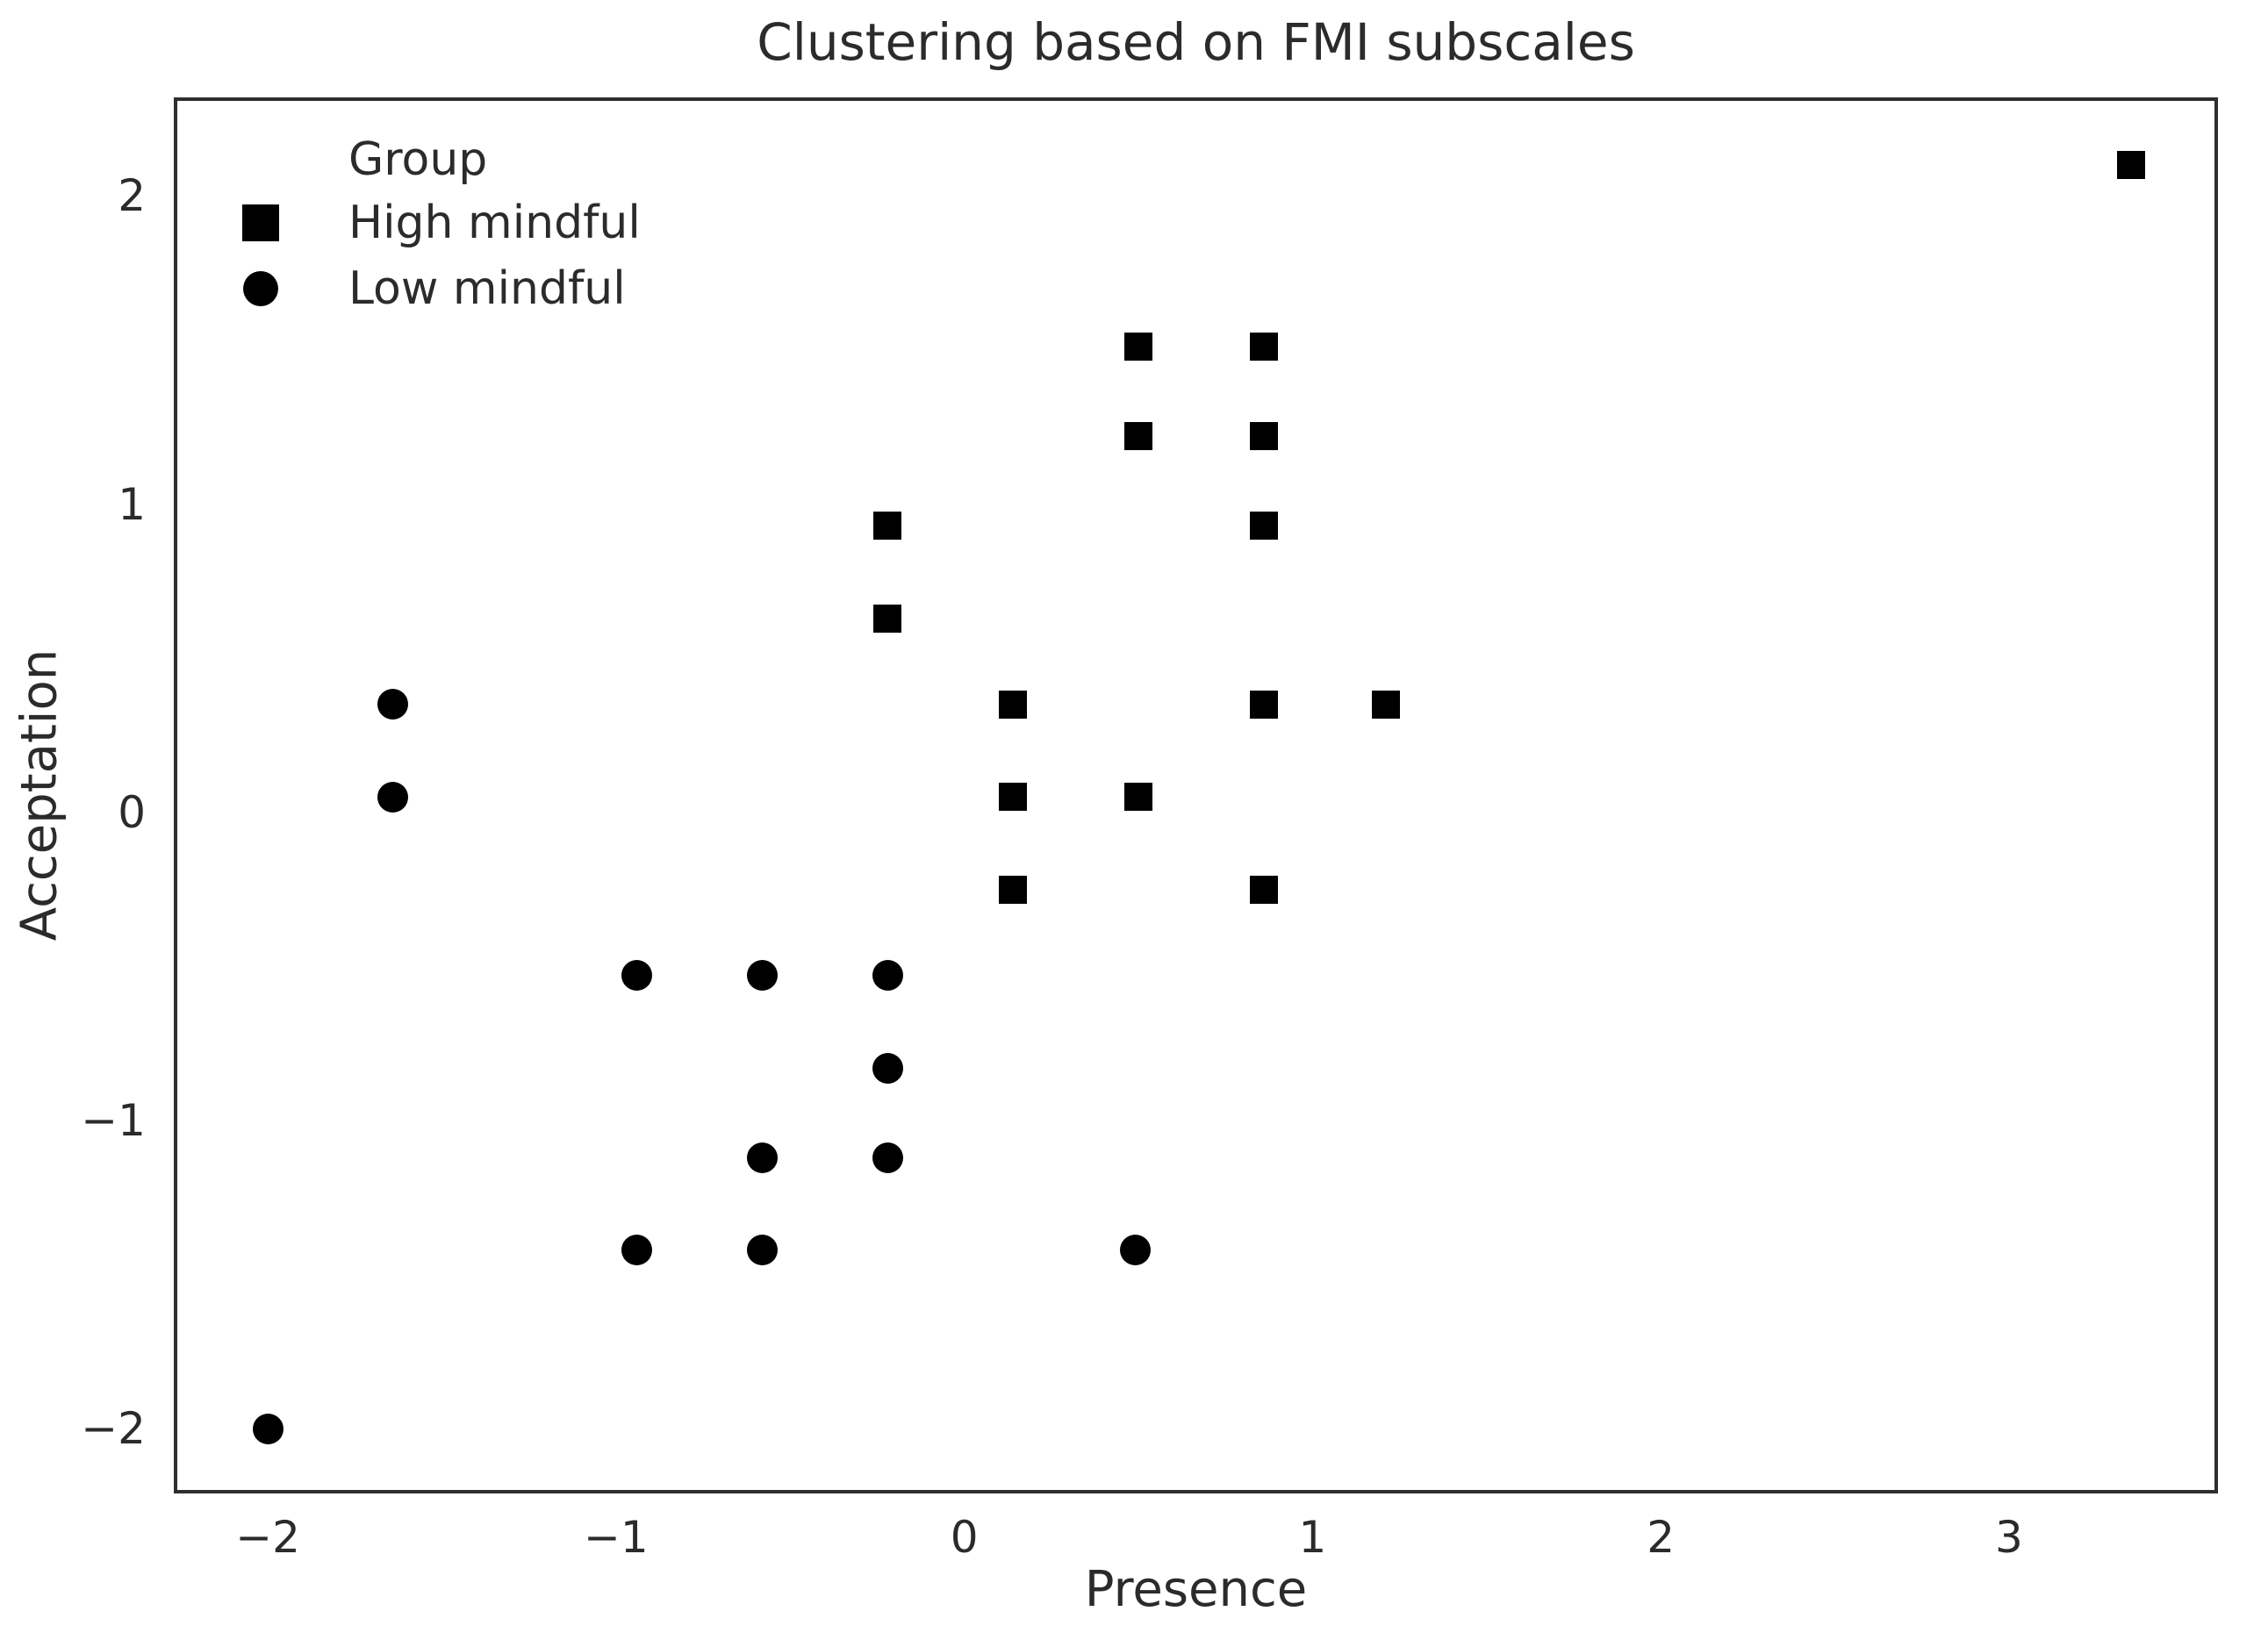 The width and height of the screenshot is (2268, 1640). Describe the element at coordinates (132, 812) in the screenshot. I see `y-tick-label: 0` at that location.